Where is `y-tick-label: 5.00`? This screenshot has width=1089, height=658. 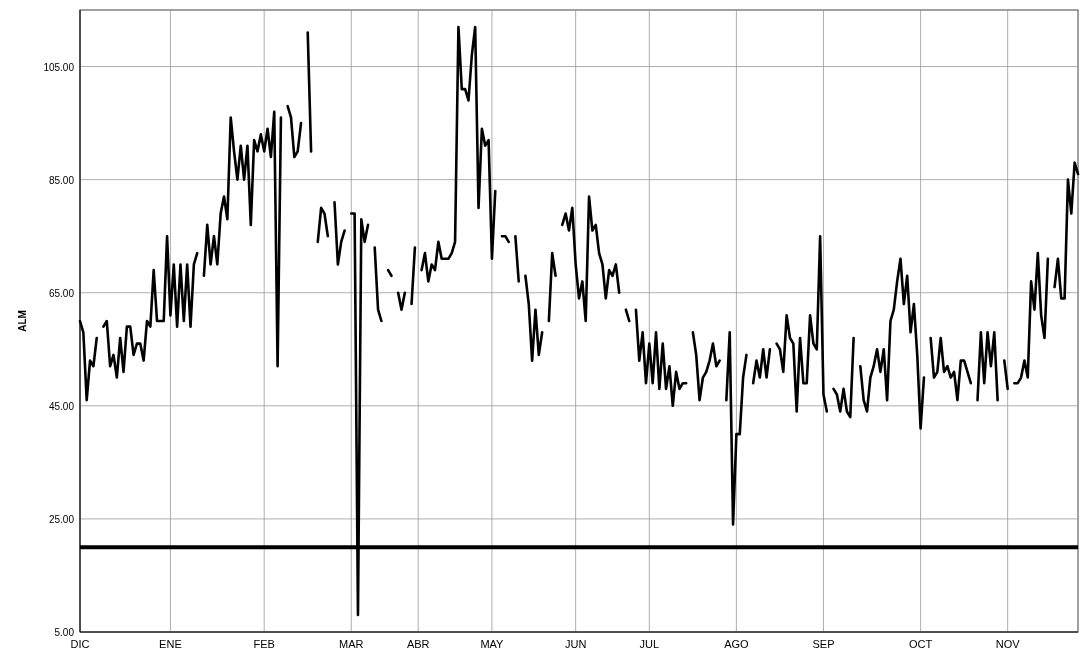 y-tick-label: 5.00 is located at coordinates (64, 632).